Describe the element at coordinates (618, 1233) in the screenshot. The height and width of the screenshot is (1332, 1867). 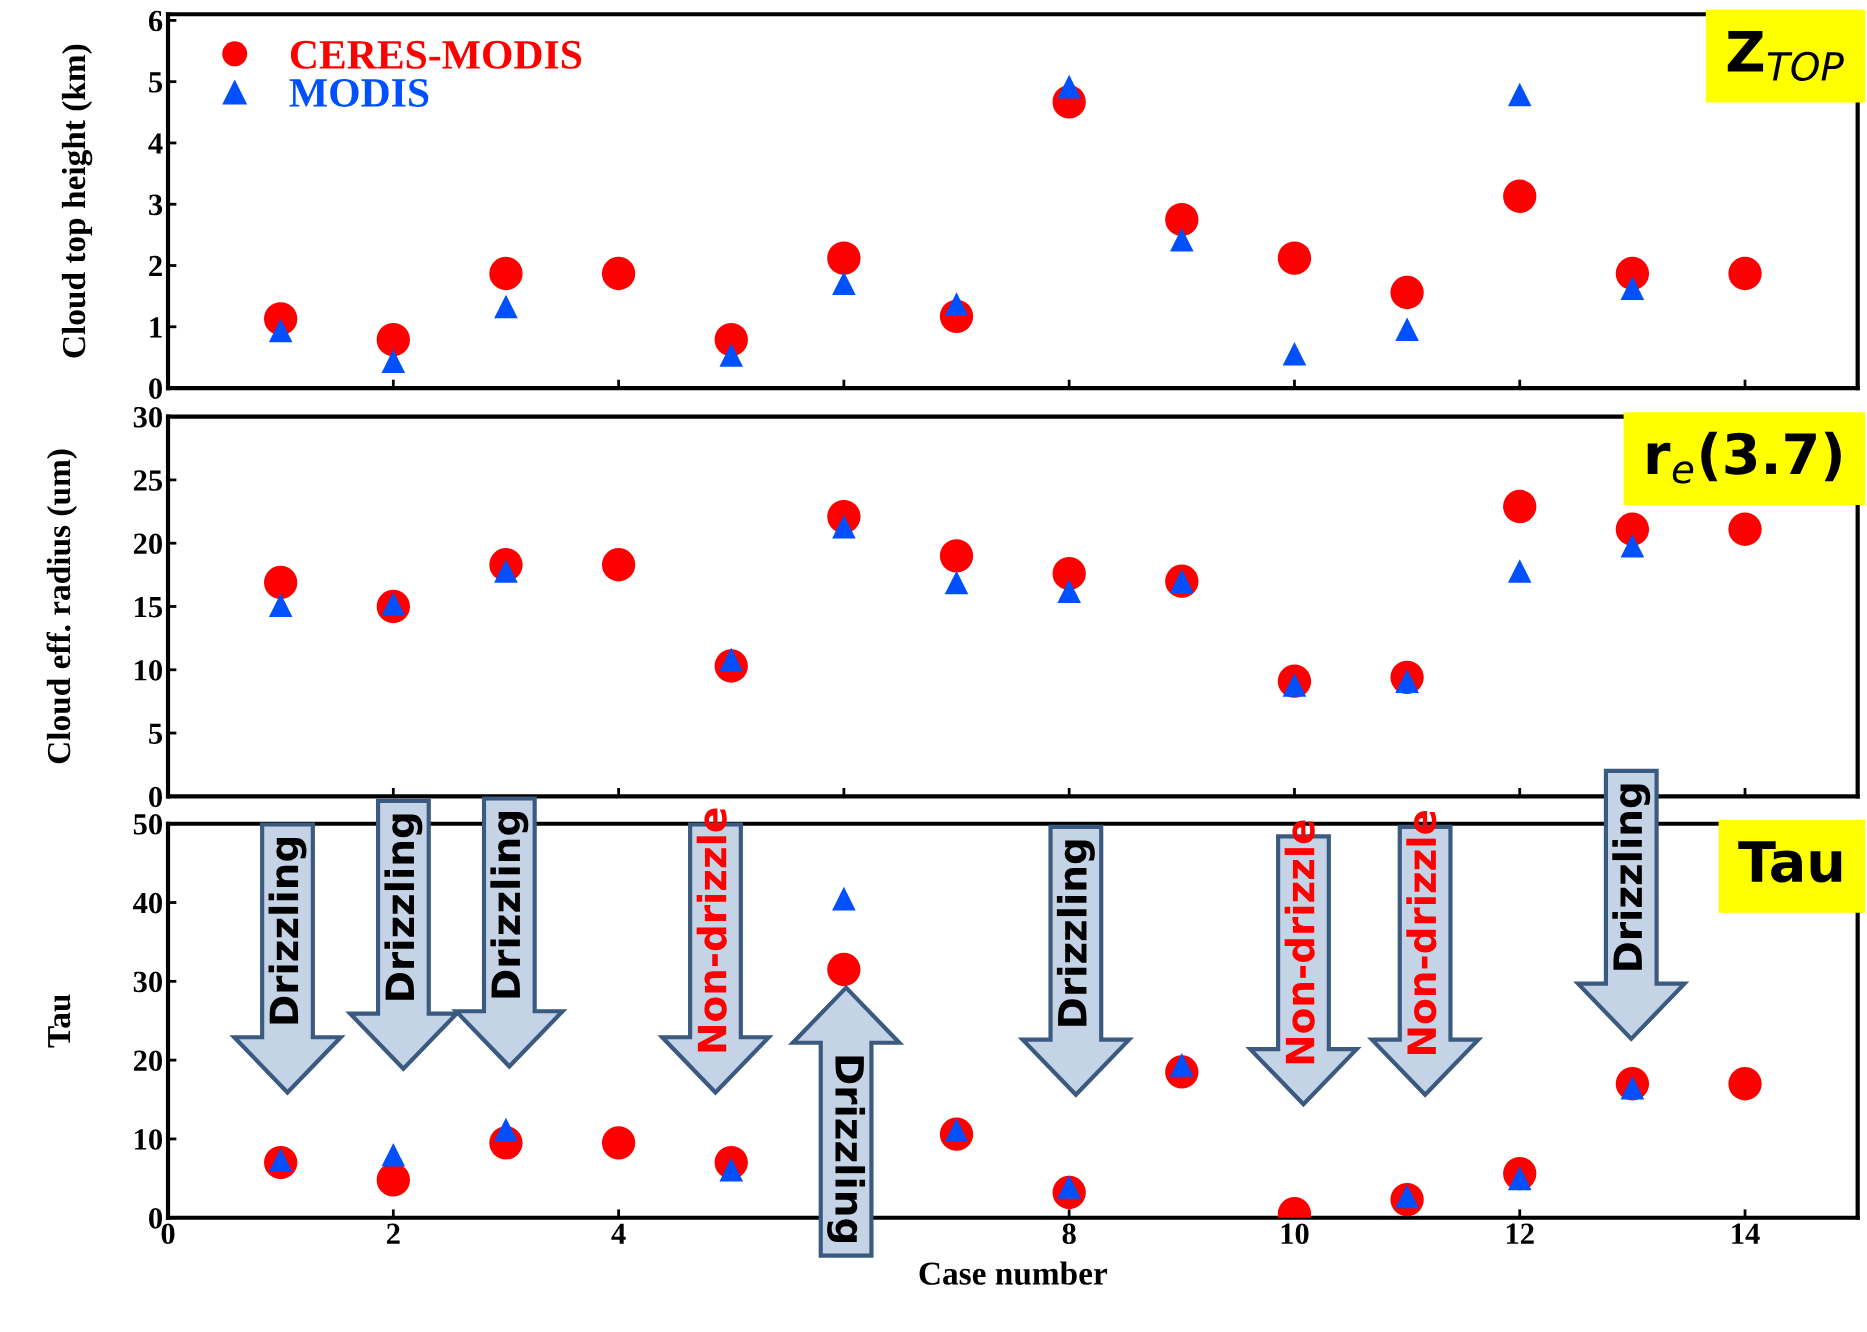
I see `x-tick-label: 4` at that location.